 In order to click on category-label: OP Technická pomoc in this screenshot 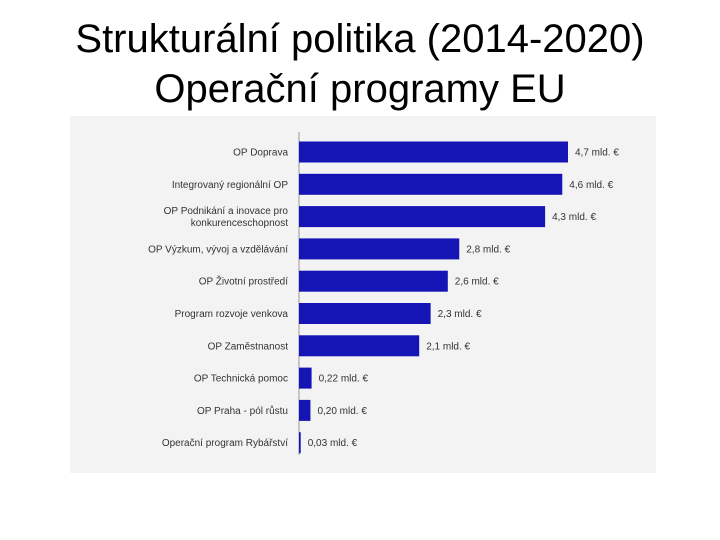, I will do `click(241, 379)`.